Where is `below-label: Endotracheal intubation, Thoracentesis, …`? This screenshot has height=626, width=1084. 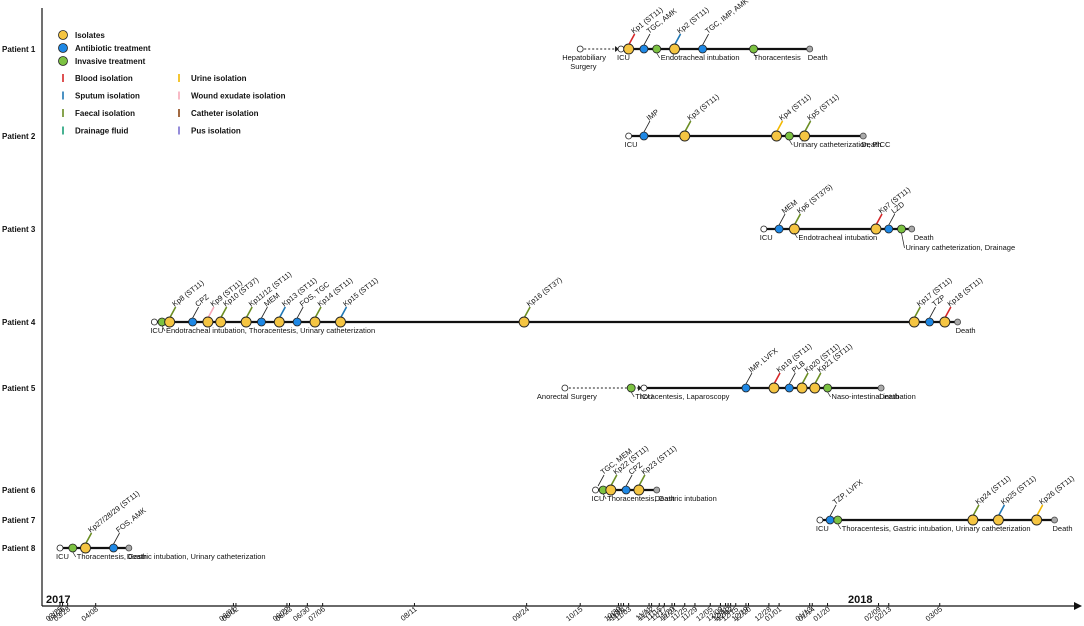
below-label: Endotracheal intubation, Thoracentesis, … is located at coordinates (270, 330).